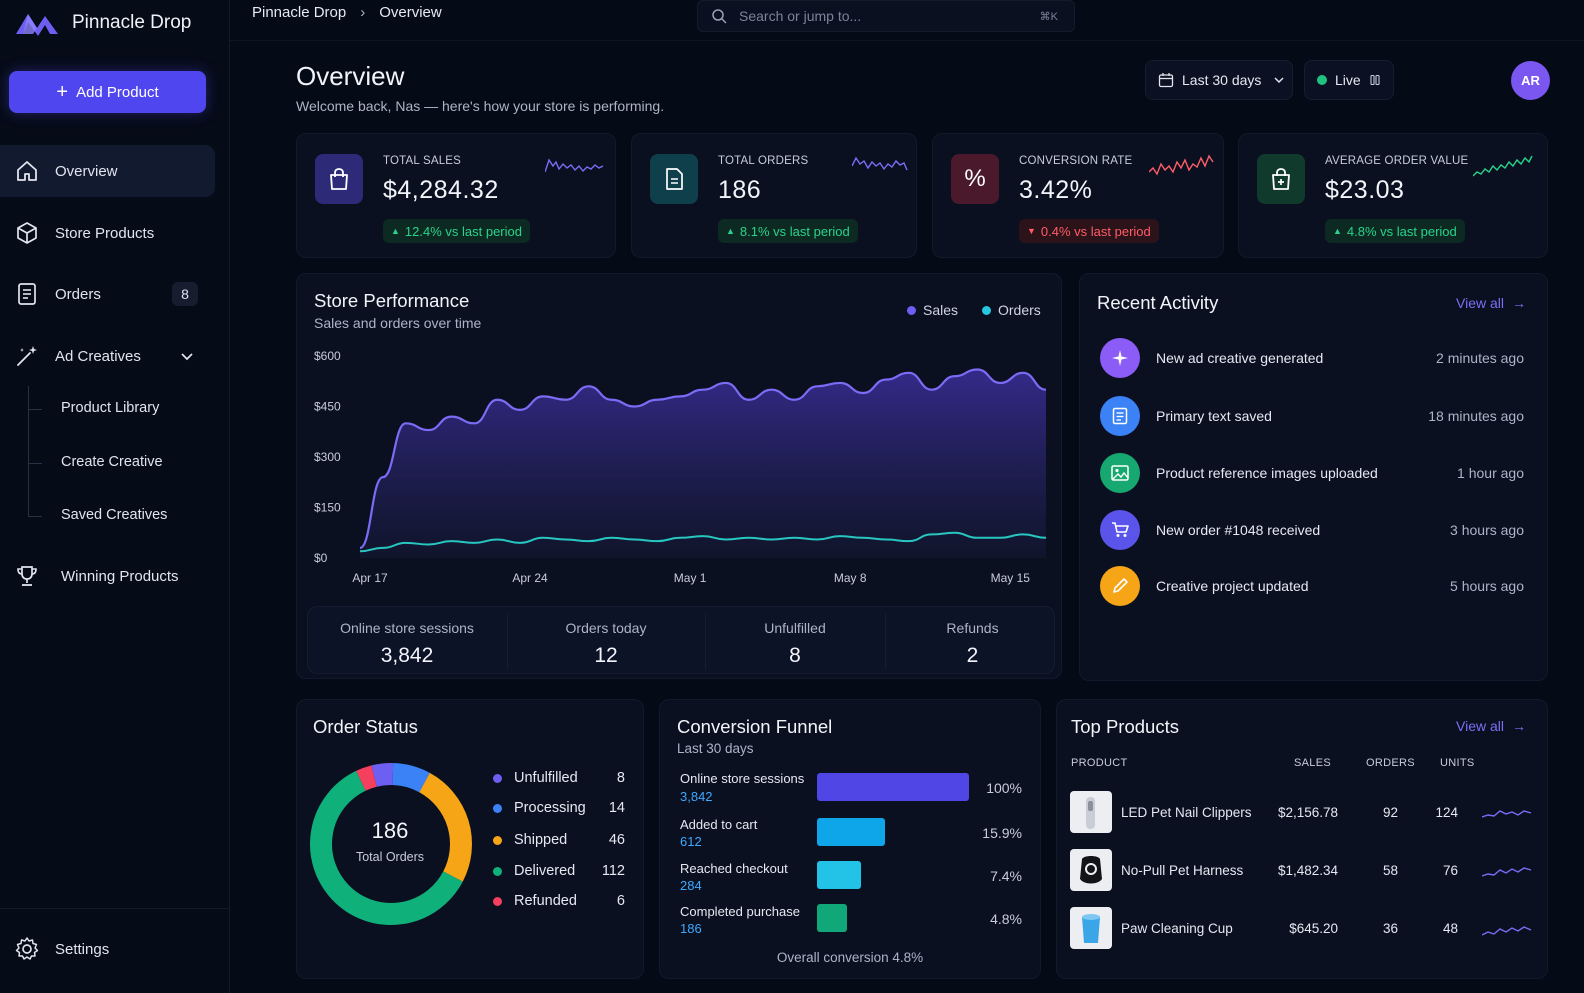 The width and height of the screenshot is (1584, 993). I want to click on donut-slice-delivered, so click(386, 847).